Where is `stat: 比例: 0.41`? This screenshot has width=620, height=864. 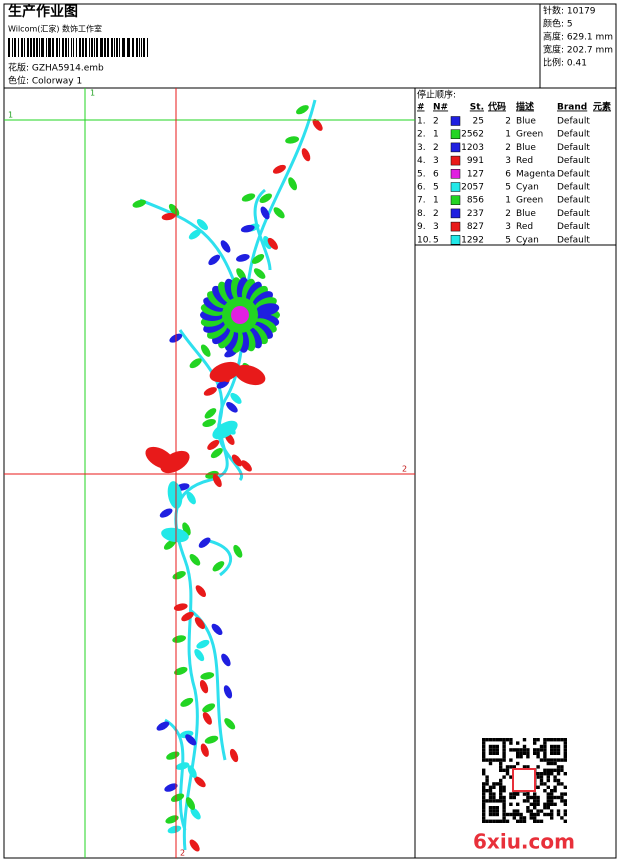
stat: 比例: 0.41 is located at coordinates (565, 63).